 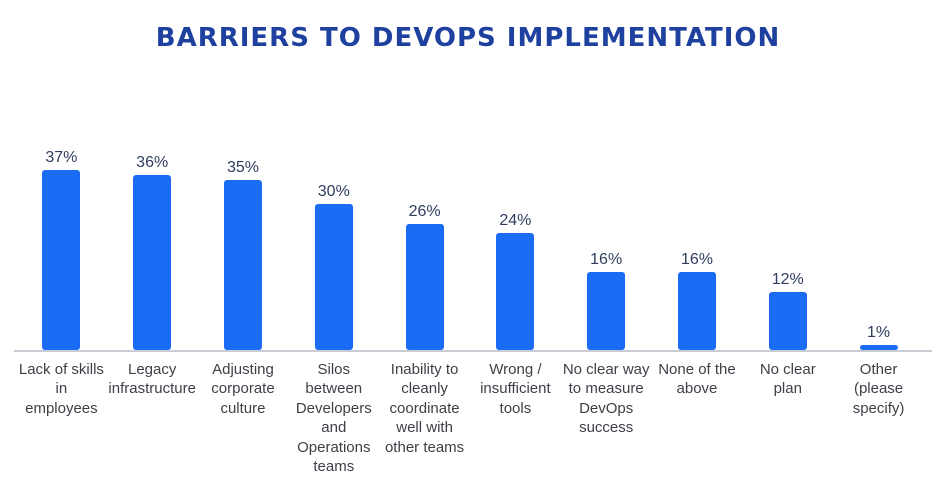 What do you see at coordinates (242, 167) in the screenshot?
I see `bar-value-label: 35%` at bounding box center [242, 167].